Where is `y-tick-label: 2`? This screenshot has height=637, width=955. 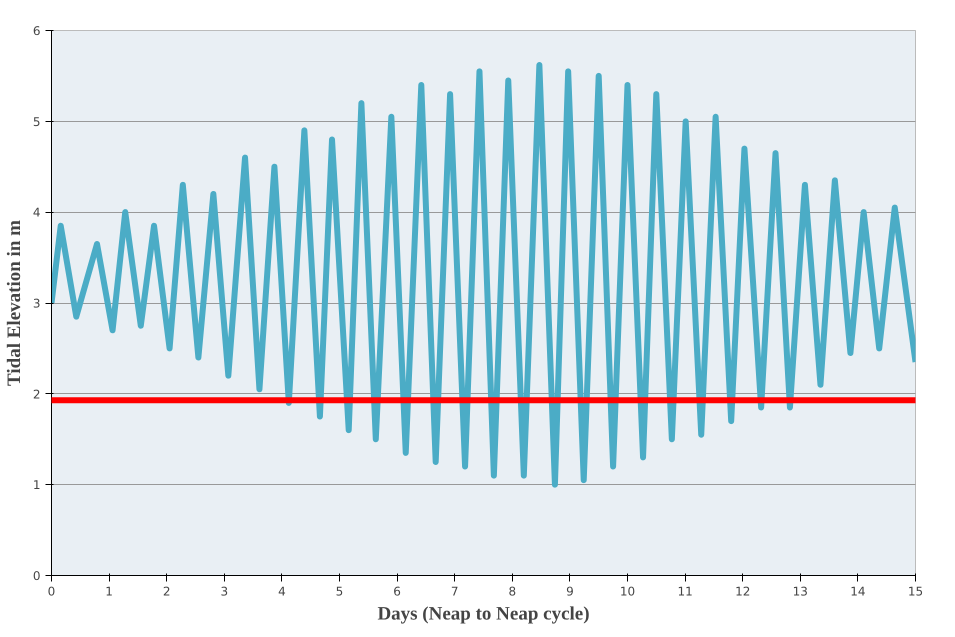 y-tick-label: 2 is located at coordinates (36, 394).